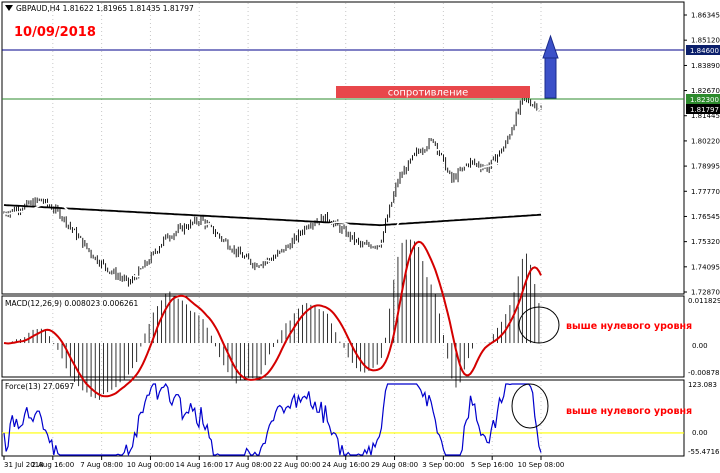 The width and height of the screenshot is (720, 473). I want to click on macd-tick-zero: 0.00, so click(700, 346).